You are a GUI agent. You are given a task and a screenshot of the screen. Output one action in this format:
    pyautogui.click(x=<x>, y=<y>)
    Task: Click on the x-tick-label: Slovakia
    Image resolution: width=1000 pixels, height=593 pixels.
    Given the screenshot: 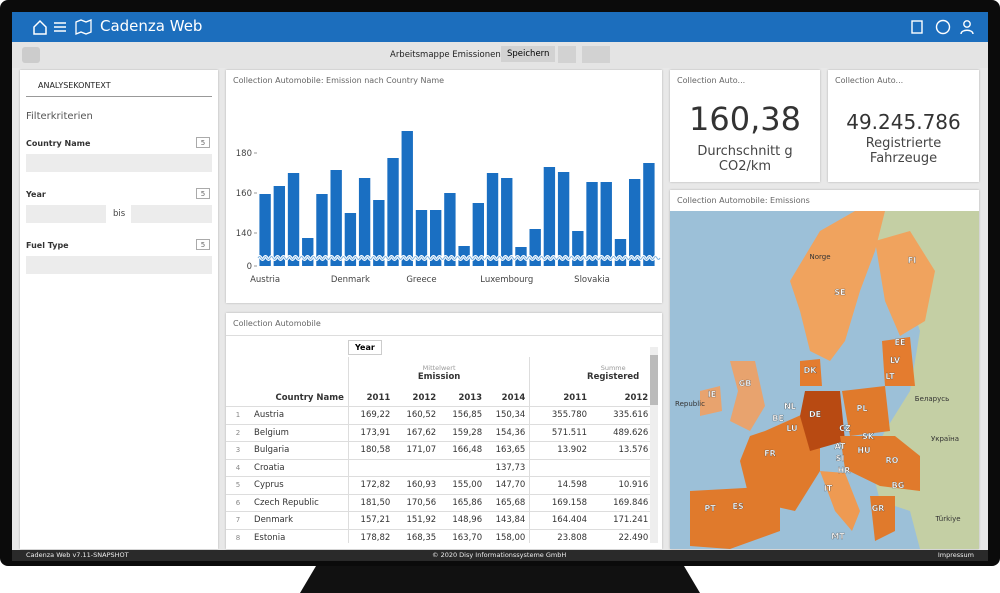 What is the action you would take?
    pyautogui.click(x=592, y=280)
    